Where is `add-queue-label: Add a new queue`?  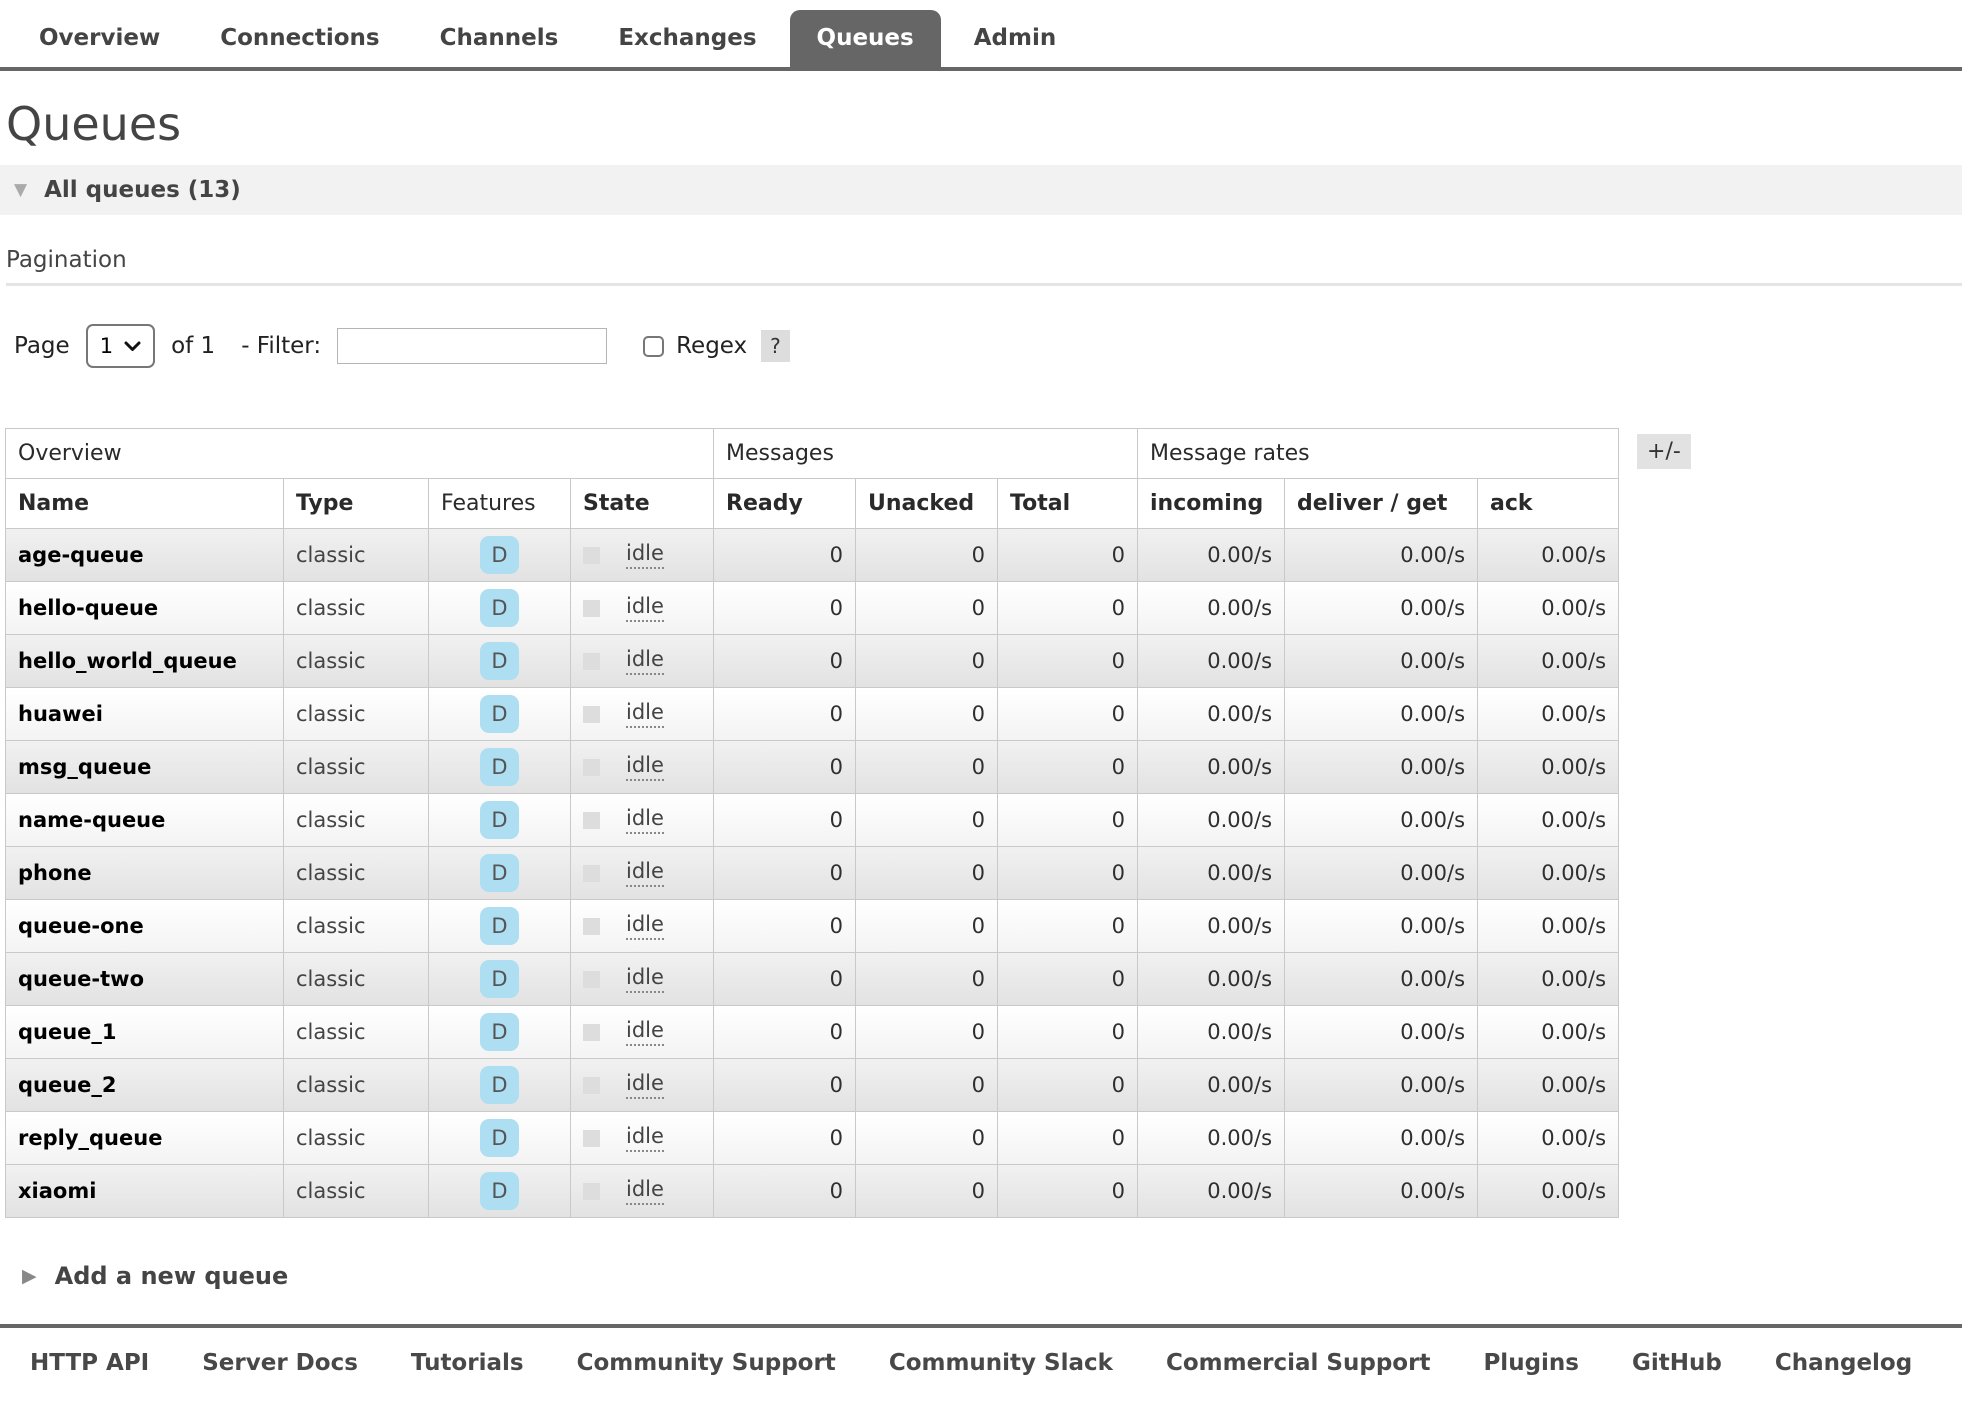 add-queue-label: Add a new queue is located at coordinates (171, 1276).